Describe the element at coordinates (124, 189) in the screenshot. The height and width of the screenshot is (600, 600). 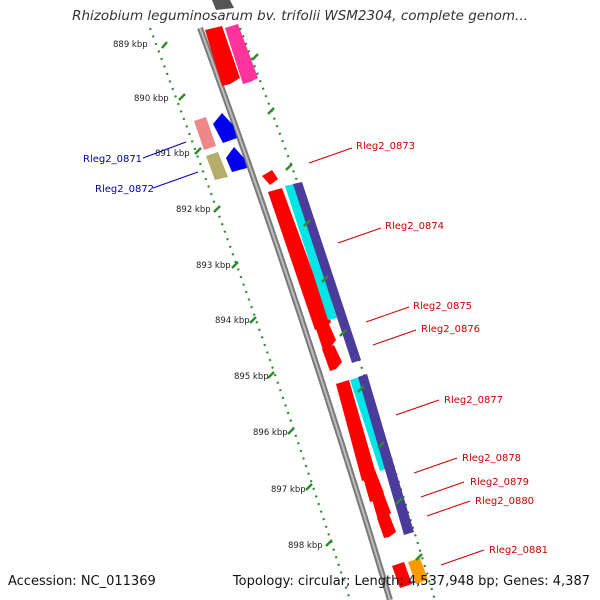
I see `label-rleg2-0872: Rleg2_0872` at that location.